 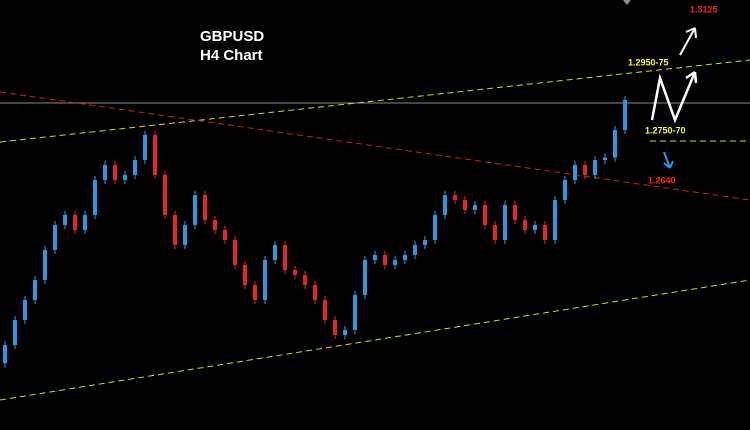 What do you see at coordinates (627, 2) in the screenshot?
I see `marker` at bounding box center [627, 2].